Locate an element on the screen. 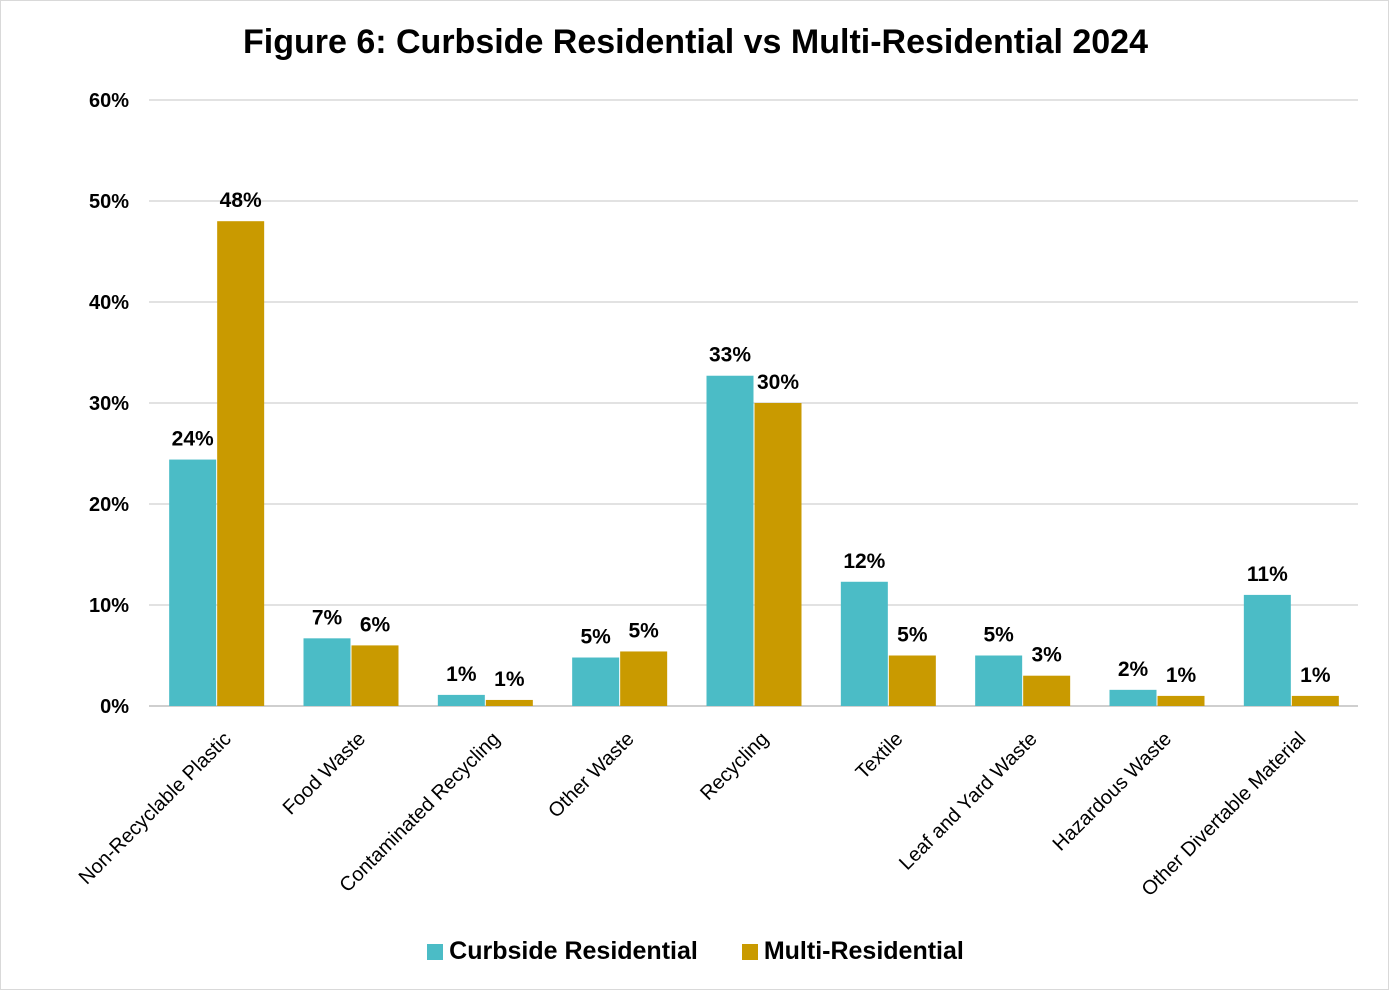 The width and height of the screenshot is (1389, 991). y-tick-label: 10% is located at coordinates (109, 606).